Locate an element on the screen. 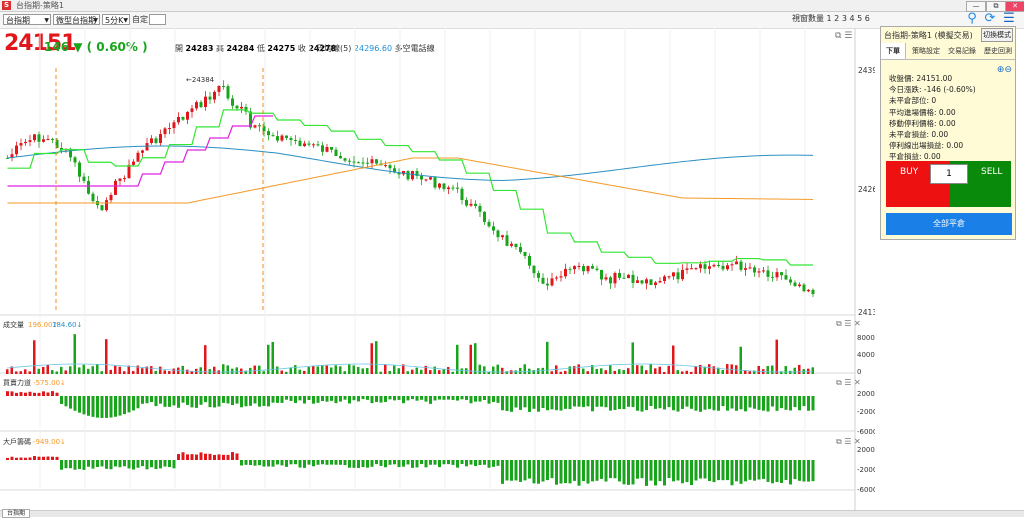 The height and width of the screenshot is (518, 1024). ma-orange-line is located at coordinates (410, 180).